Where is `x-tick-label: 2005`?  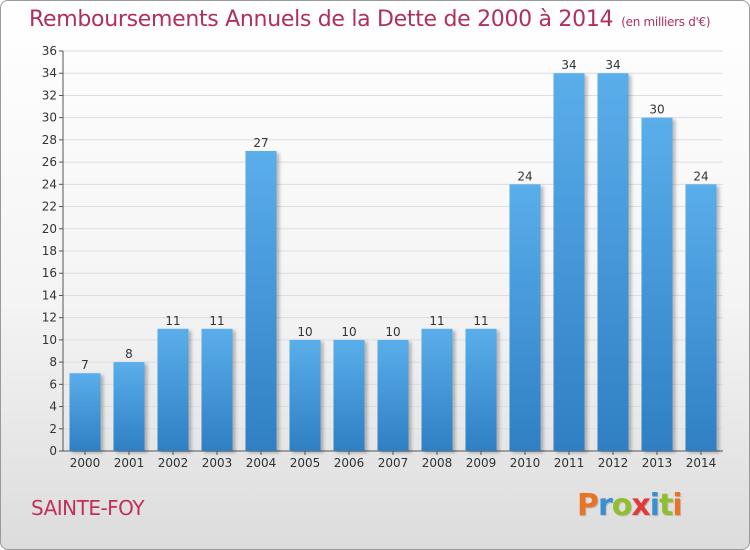 x-tick-label: 2005 is located at coordinates (305, 463).